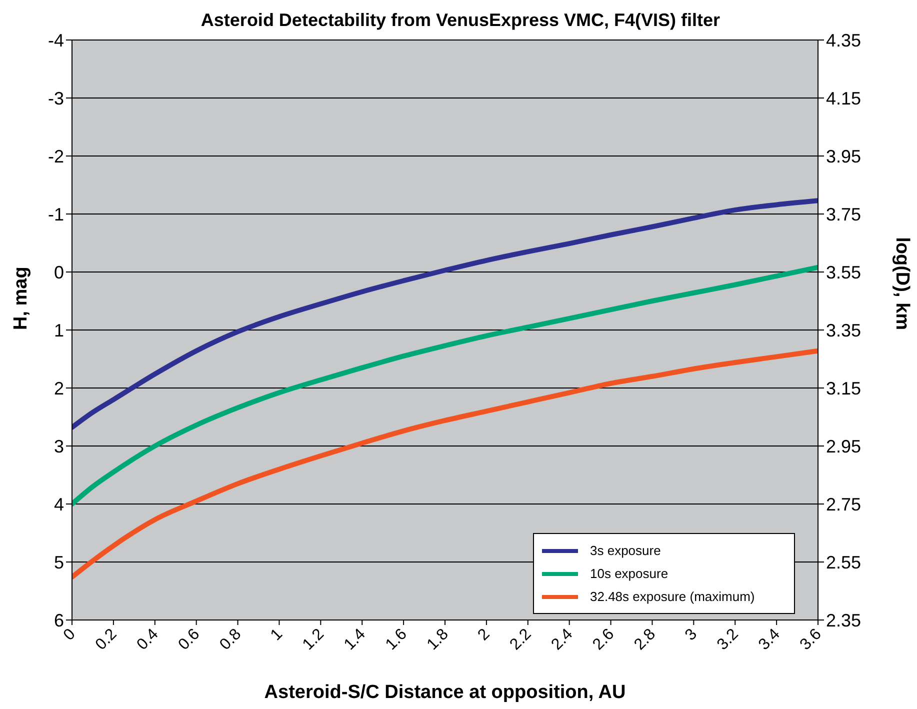 Image resolution: width=917 pixels, height=709 pixels. I want to click on x-tick-label: 0.6, so click(189, 640).